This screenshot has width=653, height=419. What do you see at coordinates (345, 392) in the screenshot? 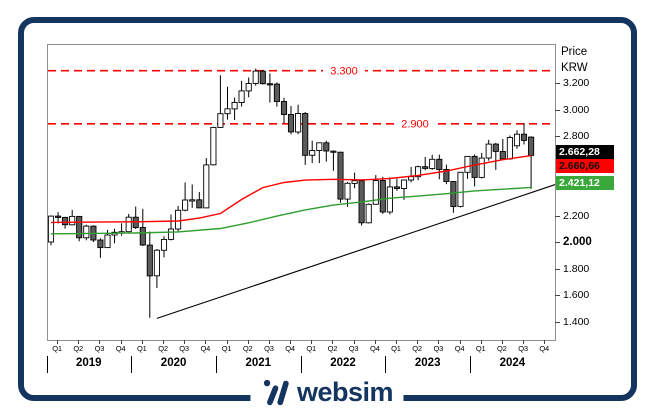
I see `brand-name: websim` at bounding box center [345, 392].